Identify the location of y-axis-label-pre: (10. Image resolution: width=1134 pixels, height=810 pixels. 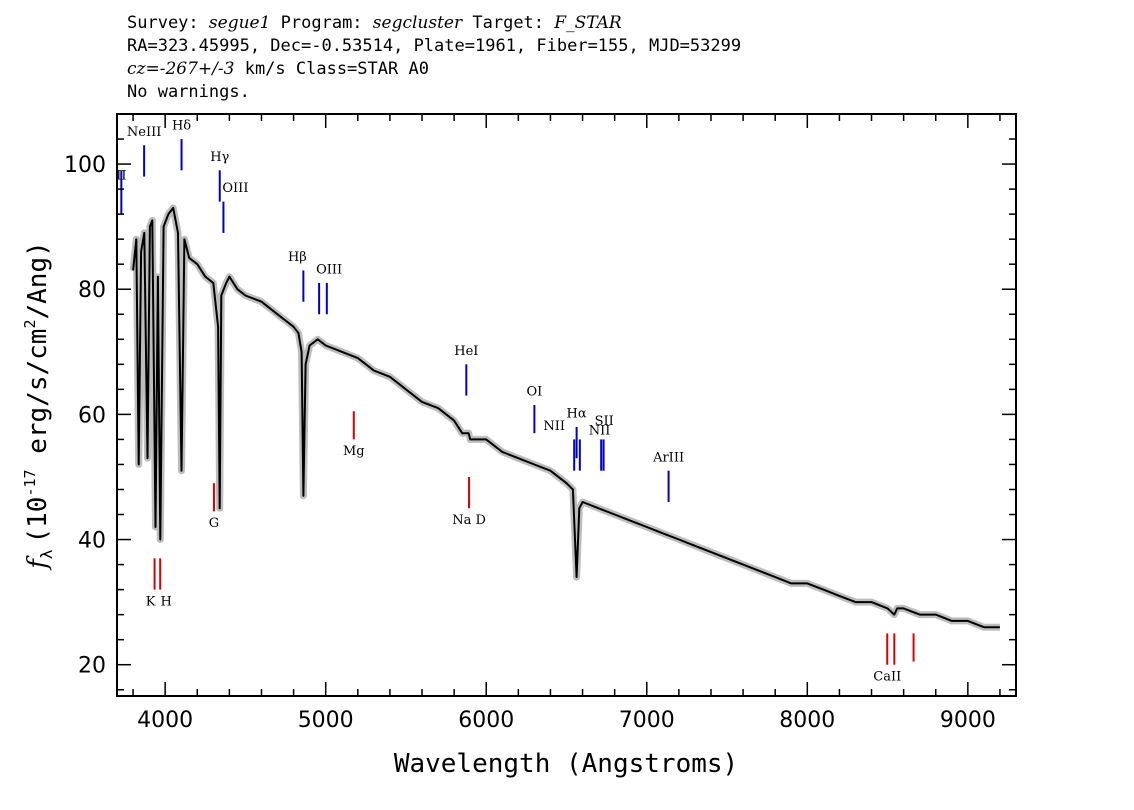
(38, 520).